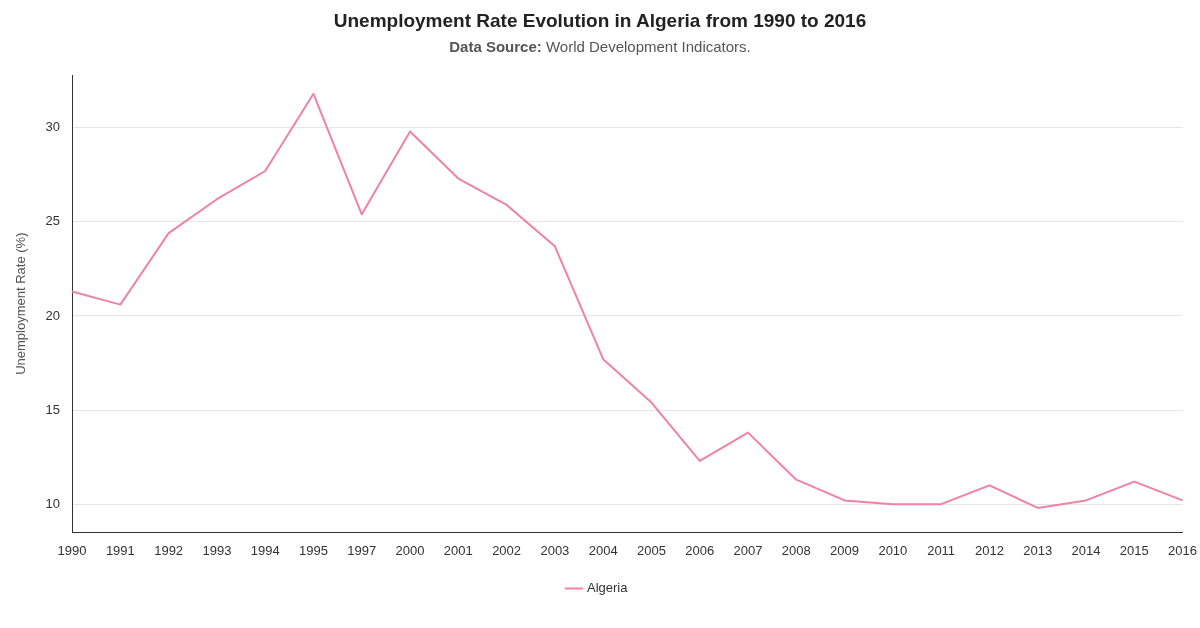  I want to click on x-tick-label: 2003, so click(555, 550).